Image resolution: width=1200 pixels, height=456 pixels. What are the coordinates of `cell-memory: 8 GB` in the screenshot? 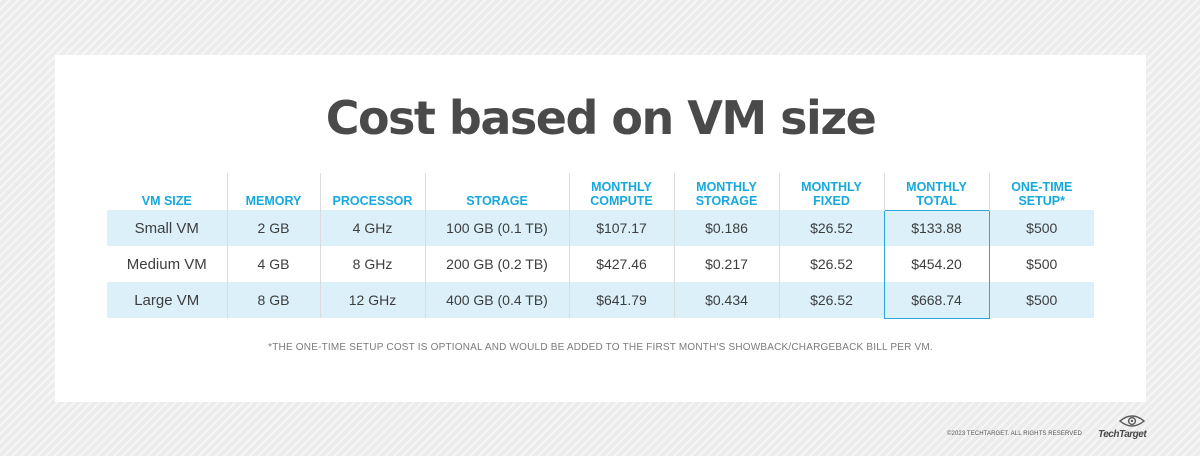 It's located at (273, 300).